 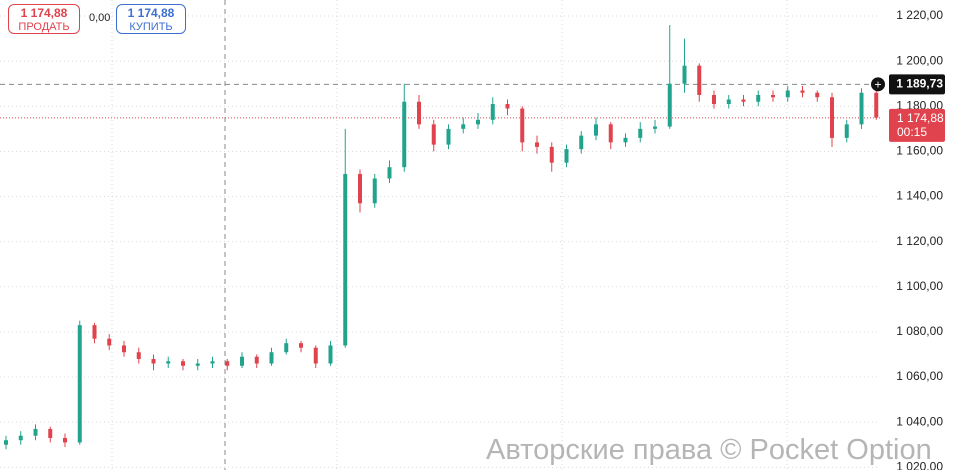 What do you see at coordinates (919, 286) in the screenshot?
I see `y-tick-label: 1 100,00` at bounding box center [919, 286].